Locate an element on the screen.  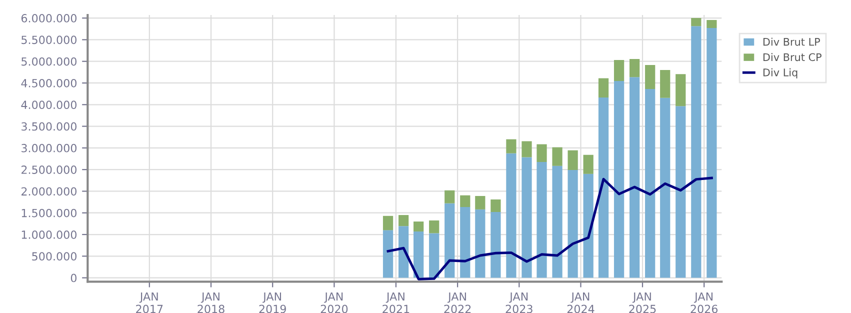
y-tick-label: 4.000.000 is located at coordinates (48, 105).